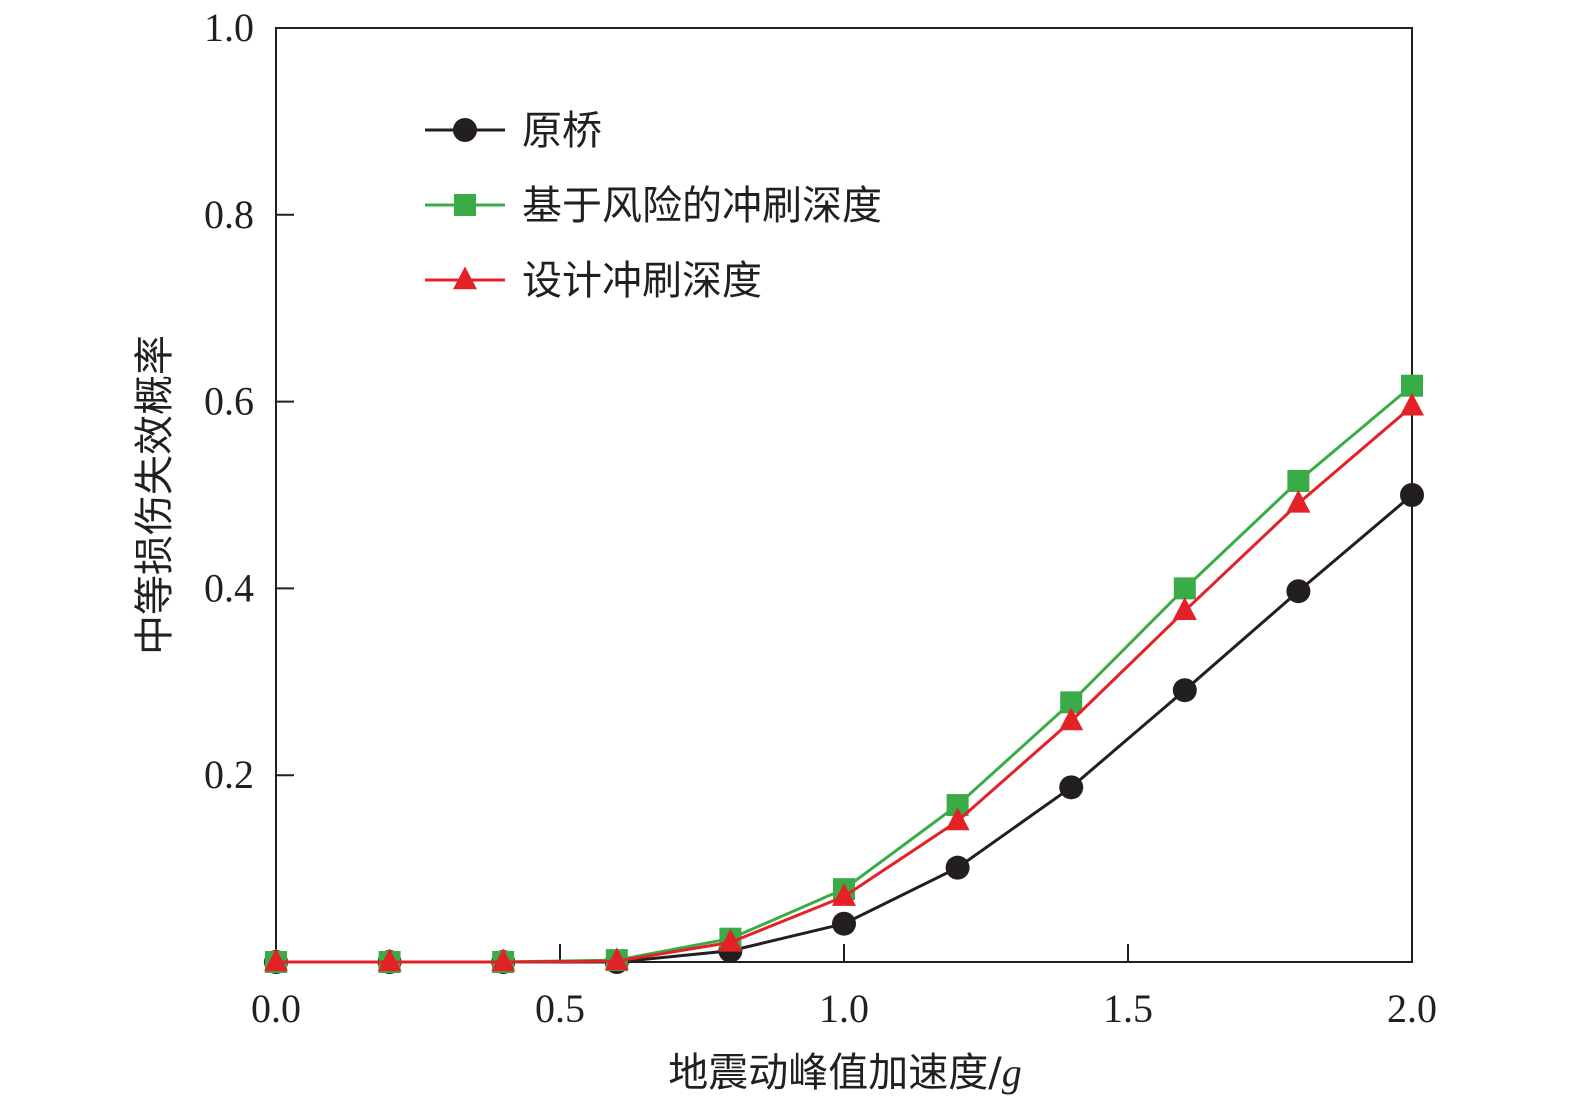 The height and width of the screenshot is (1105, 1575). I want to click on x-tick-label: 2.0, so click(1412, 1008).